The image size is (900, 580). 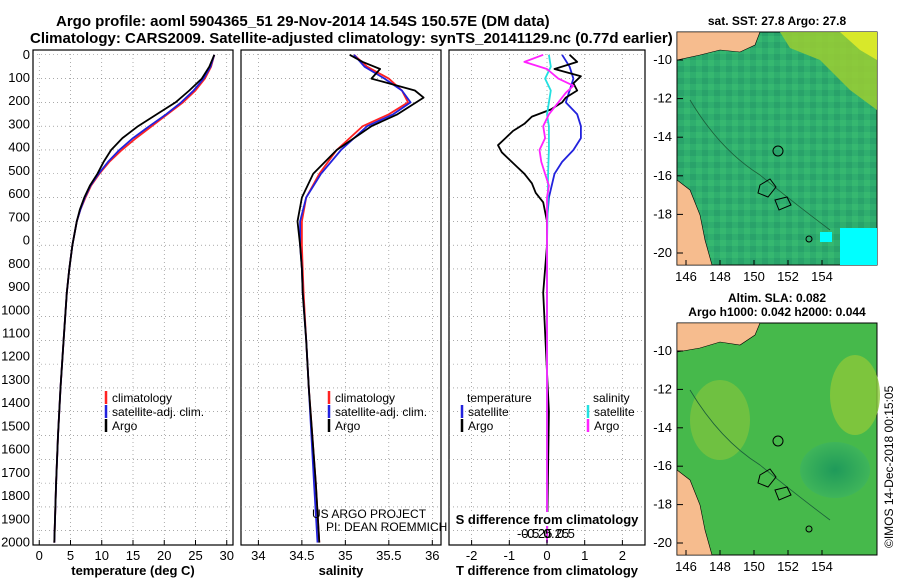 I want to click on depth-tick-label: 200, so click(x=19, y=100).